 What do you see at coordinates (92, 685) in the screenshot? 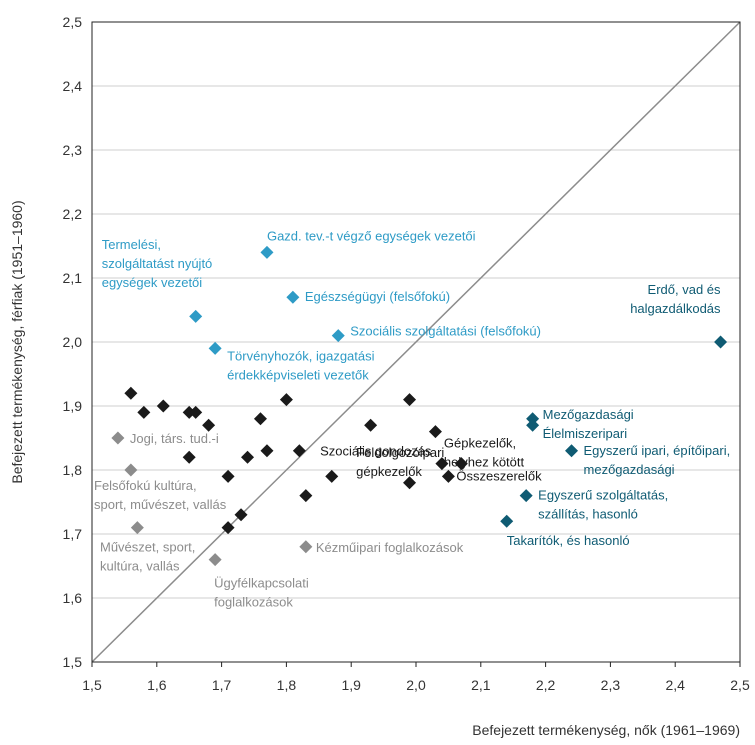
I see `x-tick-label: 1,5` at bounding box center [92, 685].